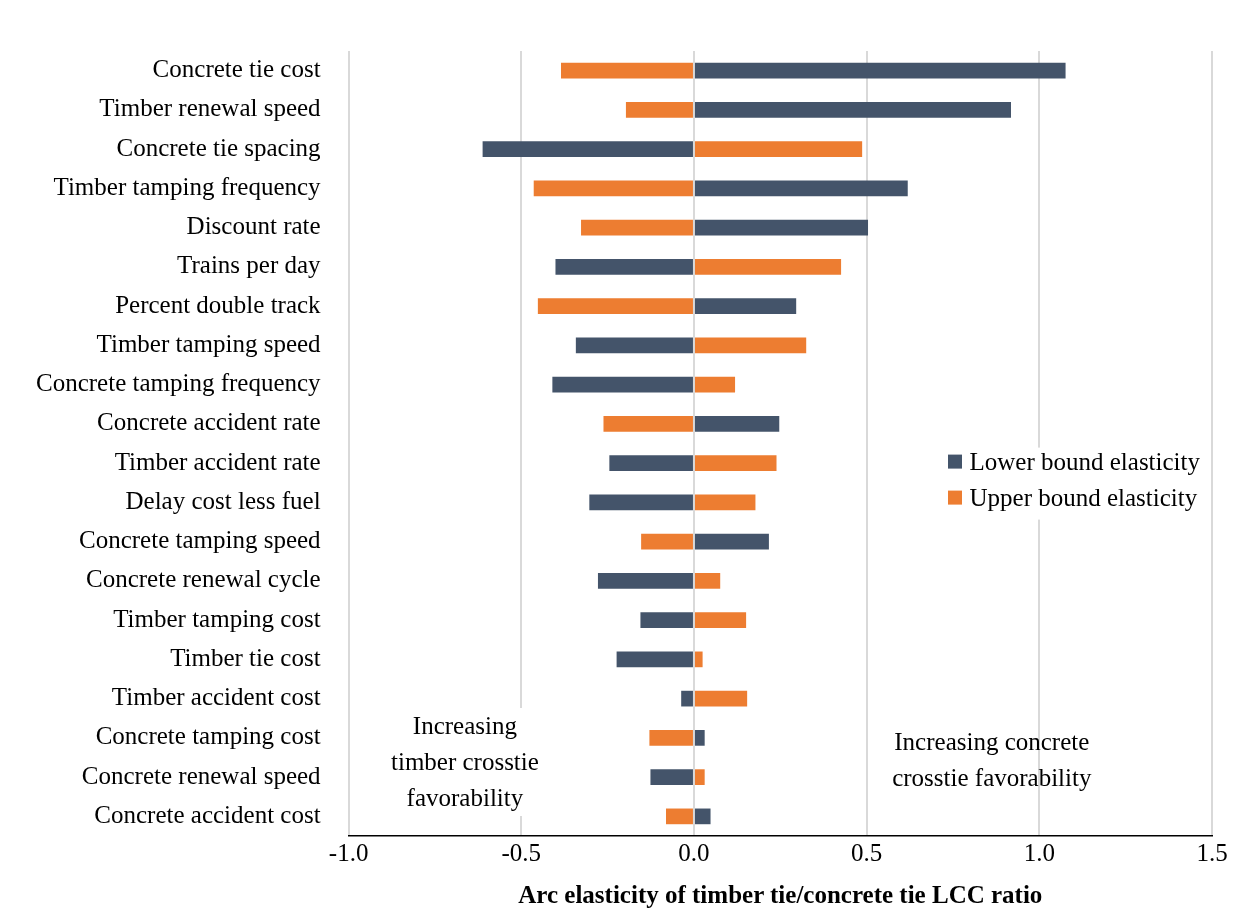 The height and width of the screenshot is (924, 1248). Describe the element at coordinates (203, 579) in the screenshot. I see `y-tick-label: Concrete renewal cycle` at that location.